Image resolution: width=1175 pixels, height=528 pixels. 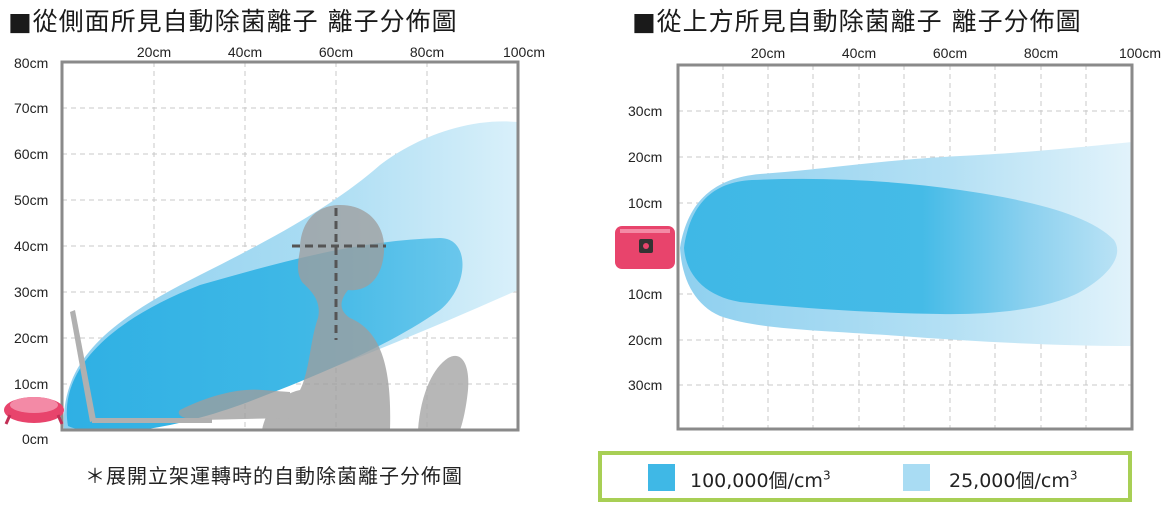 What do you see at coordinates (901, 246) in the screenshot?
I see `top-dark-ion-zone` at bounding box center [901, 246].